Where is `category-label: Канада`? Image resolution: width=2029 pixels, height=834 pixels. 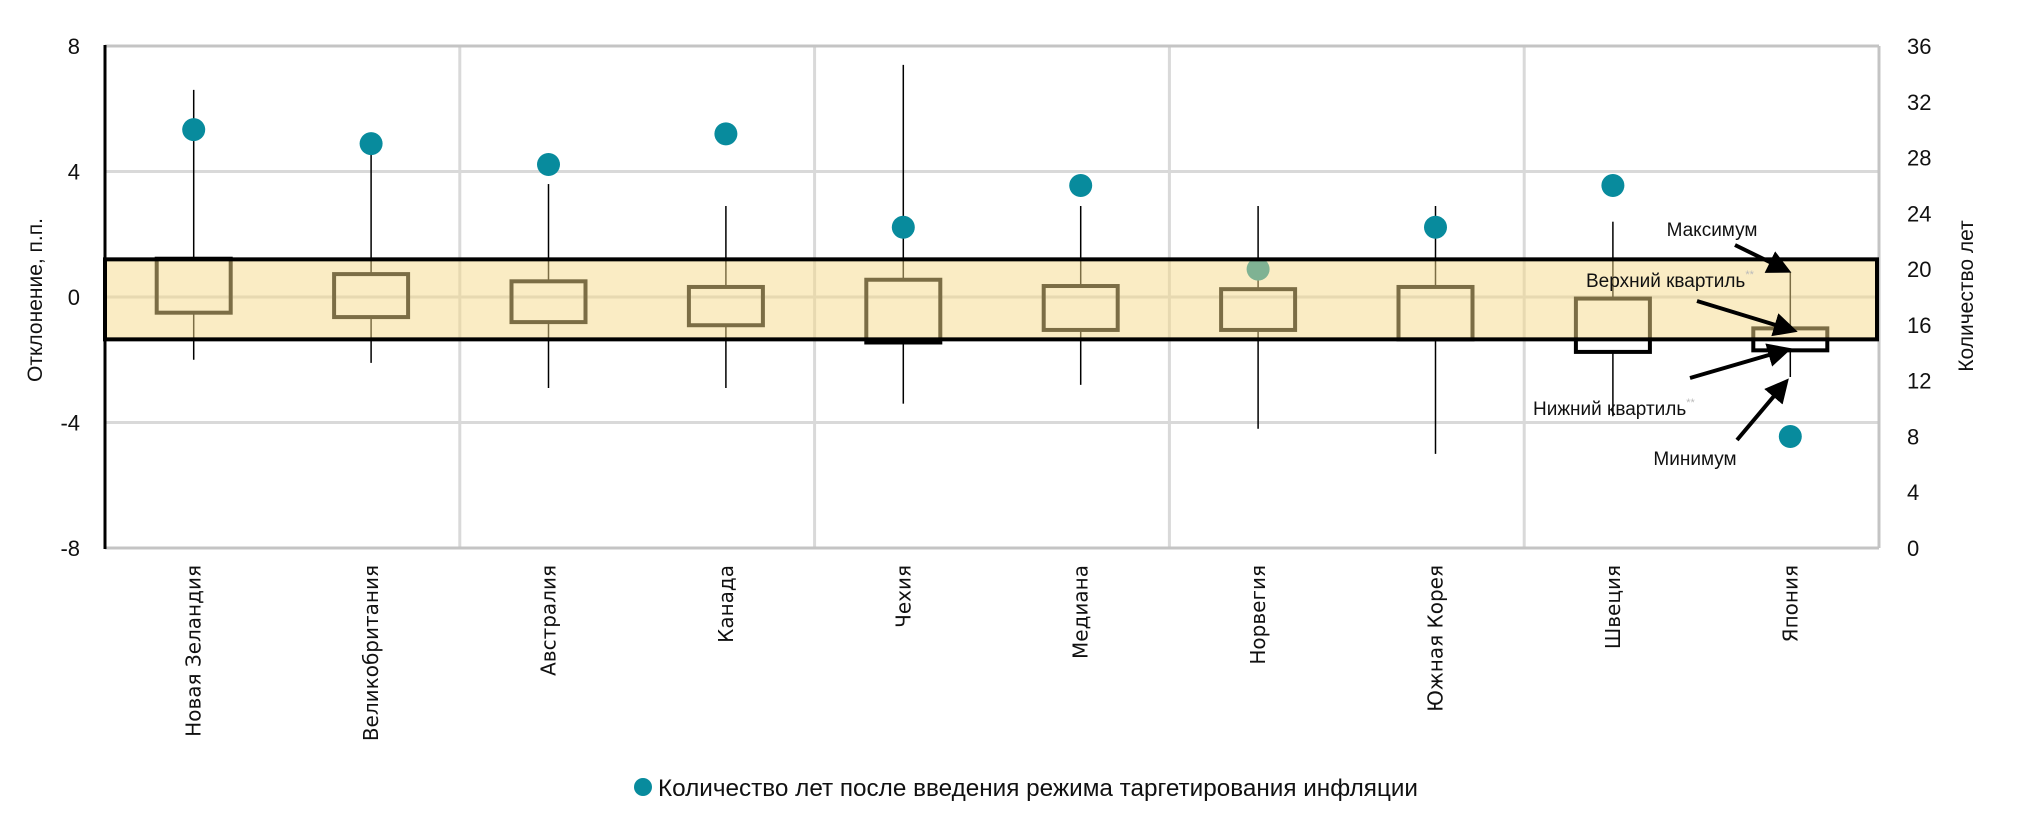
category-label: Канада is located at coordinates (726, 604).